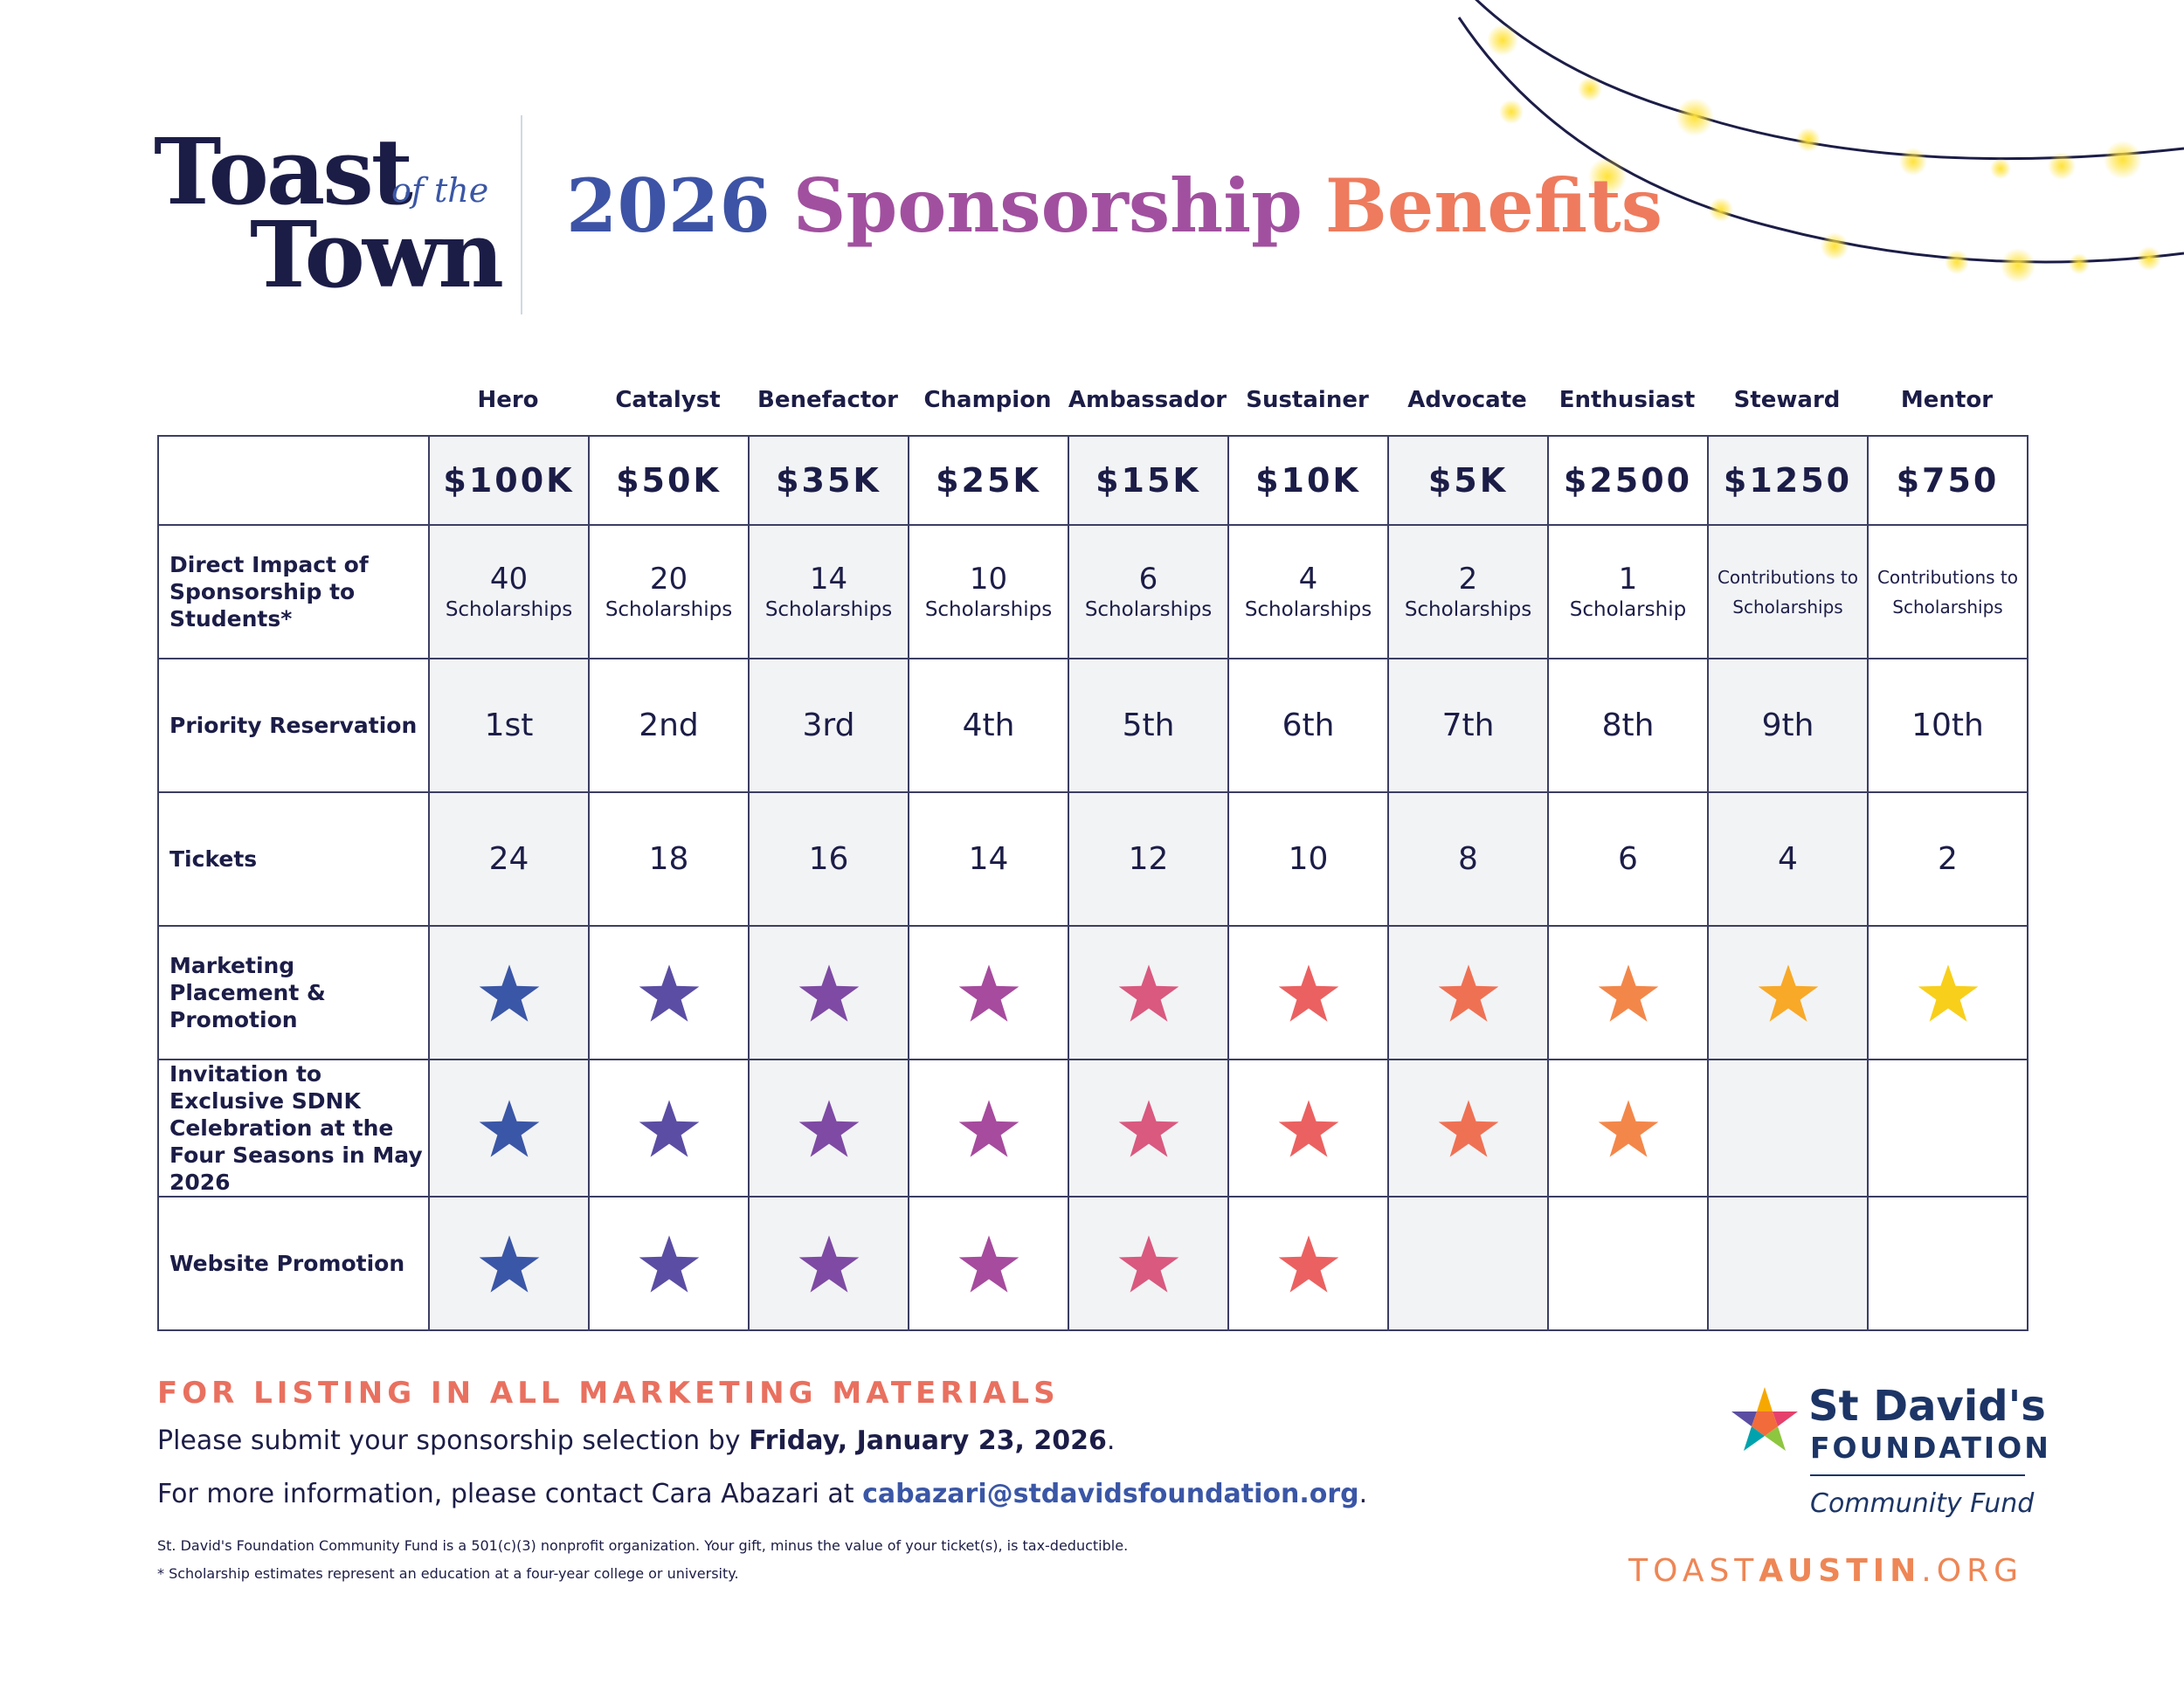  What do you see at coordinates (988, 859) in the screenshot?
I see `tickets-cell: 14` at bounding box center [988, 859].